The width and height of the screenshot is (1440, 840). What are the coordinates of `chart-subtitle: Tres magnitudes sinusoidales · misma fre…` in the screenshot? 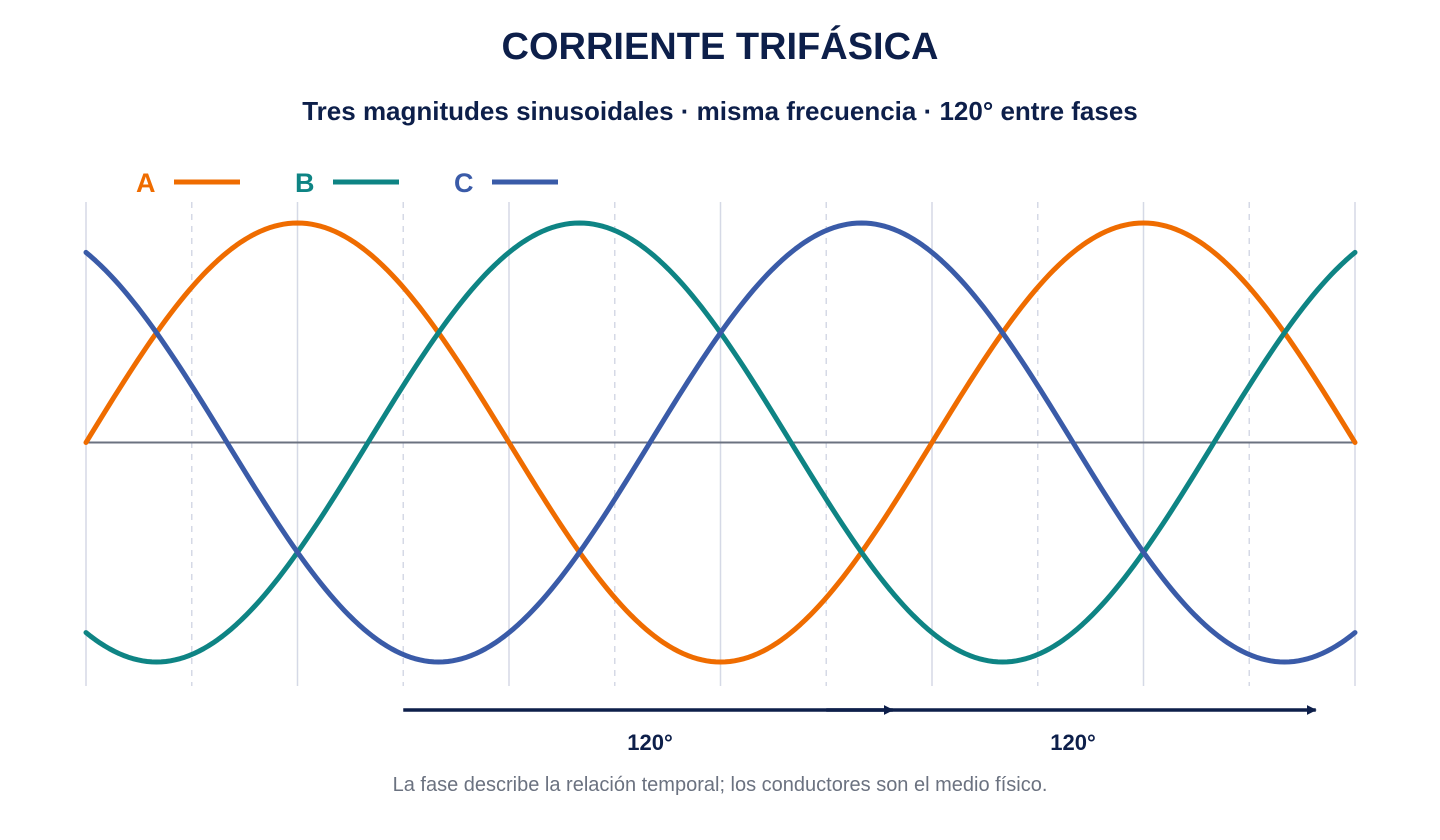 It's located at (720, 111).